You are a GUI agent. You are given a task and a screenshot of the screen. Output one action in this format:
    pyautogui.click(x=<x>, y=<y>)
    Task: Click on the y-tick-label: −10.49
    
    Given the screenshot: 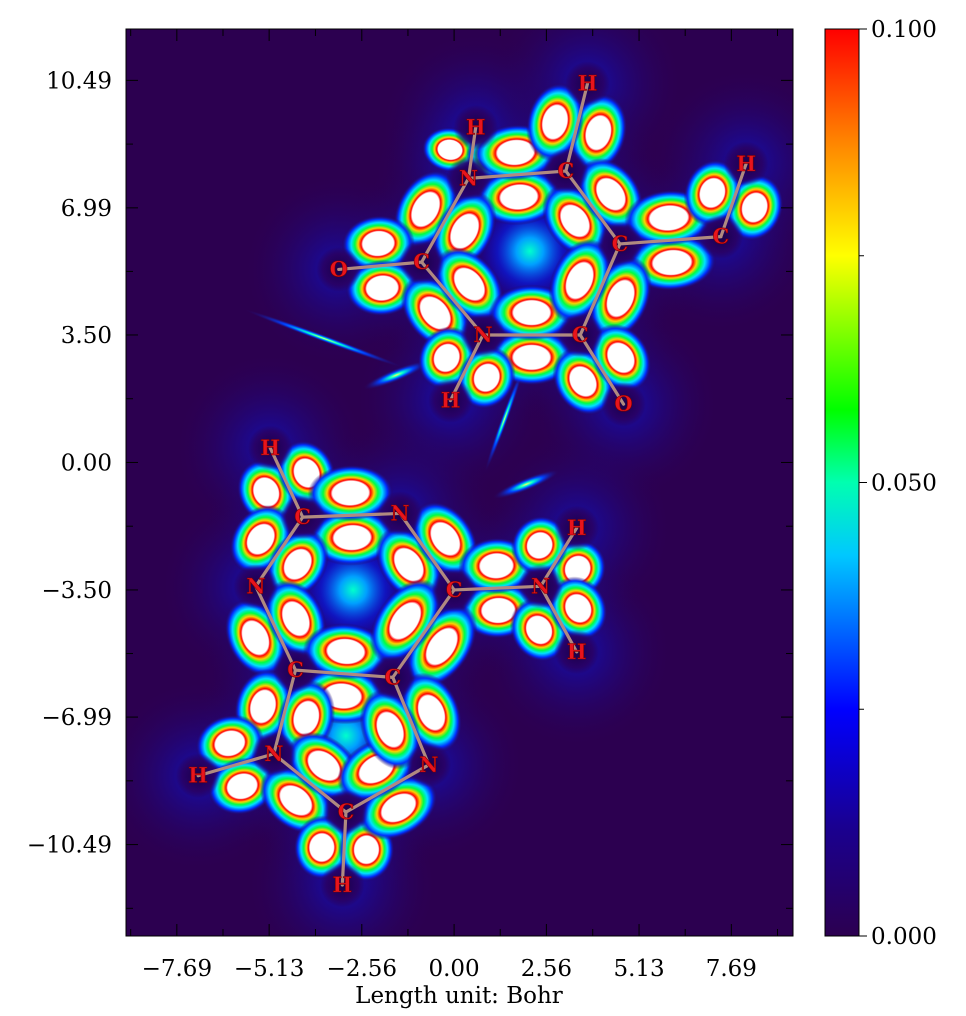 What is the action you would take?
    pyautogui.click(x=69, y=846)
    